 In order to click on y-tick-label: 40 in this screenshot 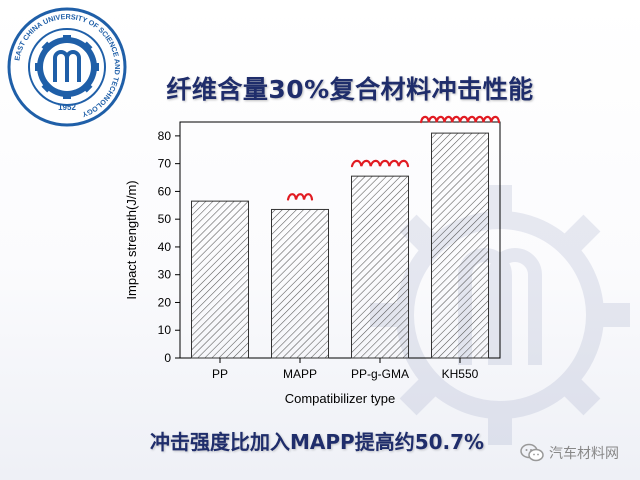, I will do `click(165, 247)`.